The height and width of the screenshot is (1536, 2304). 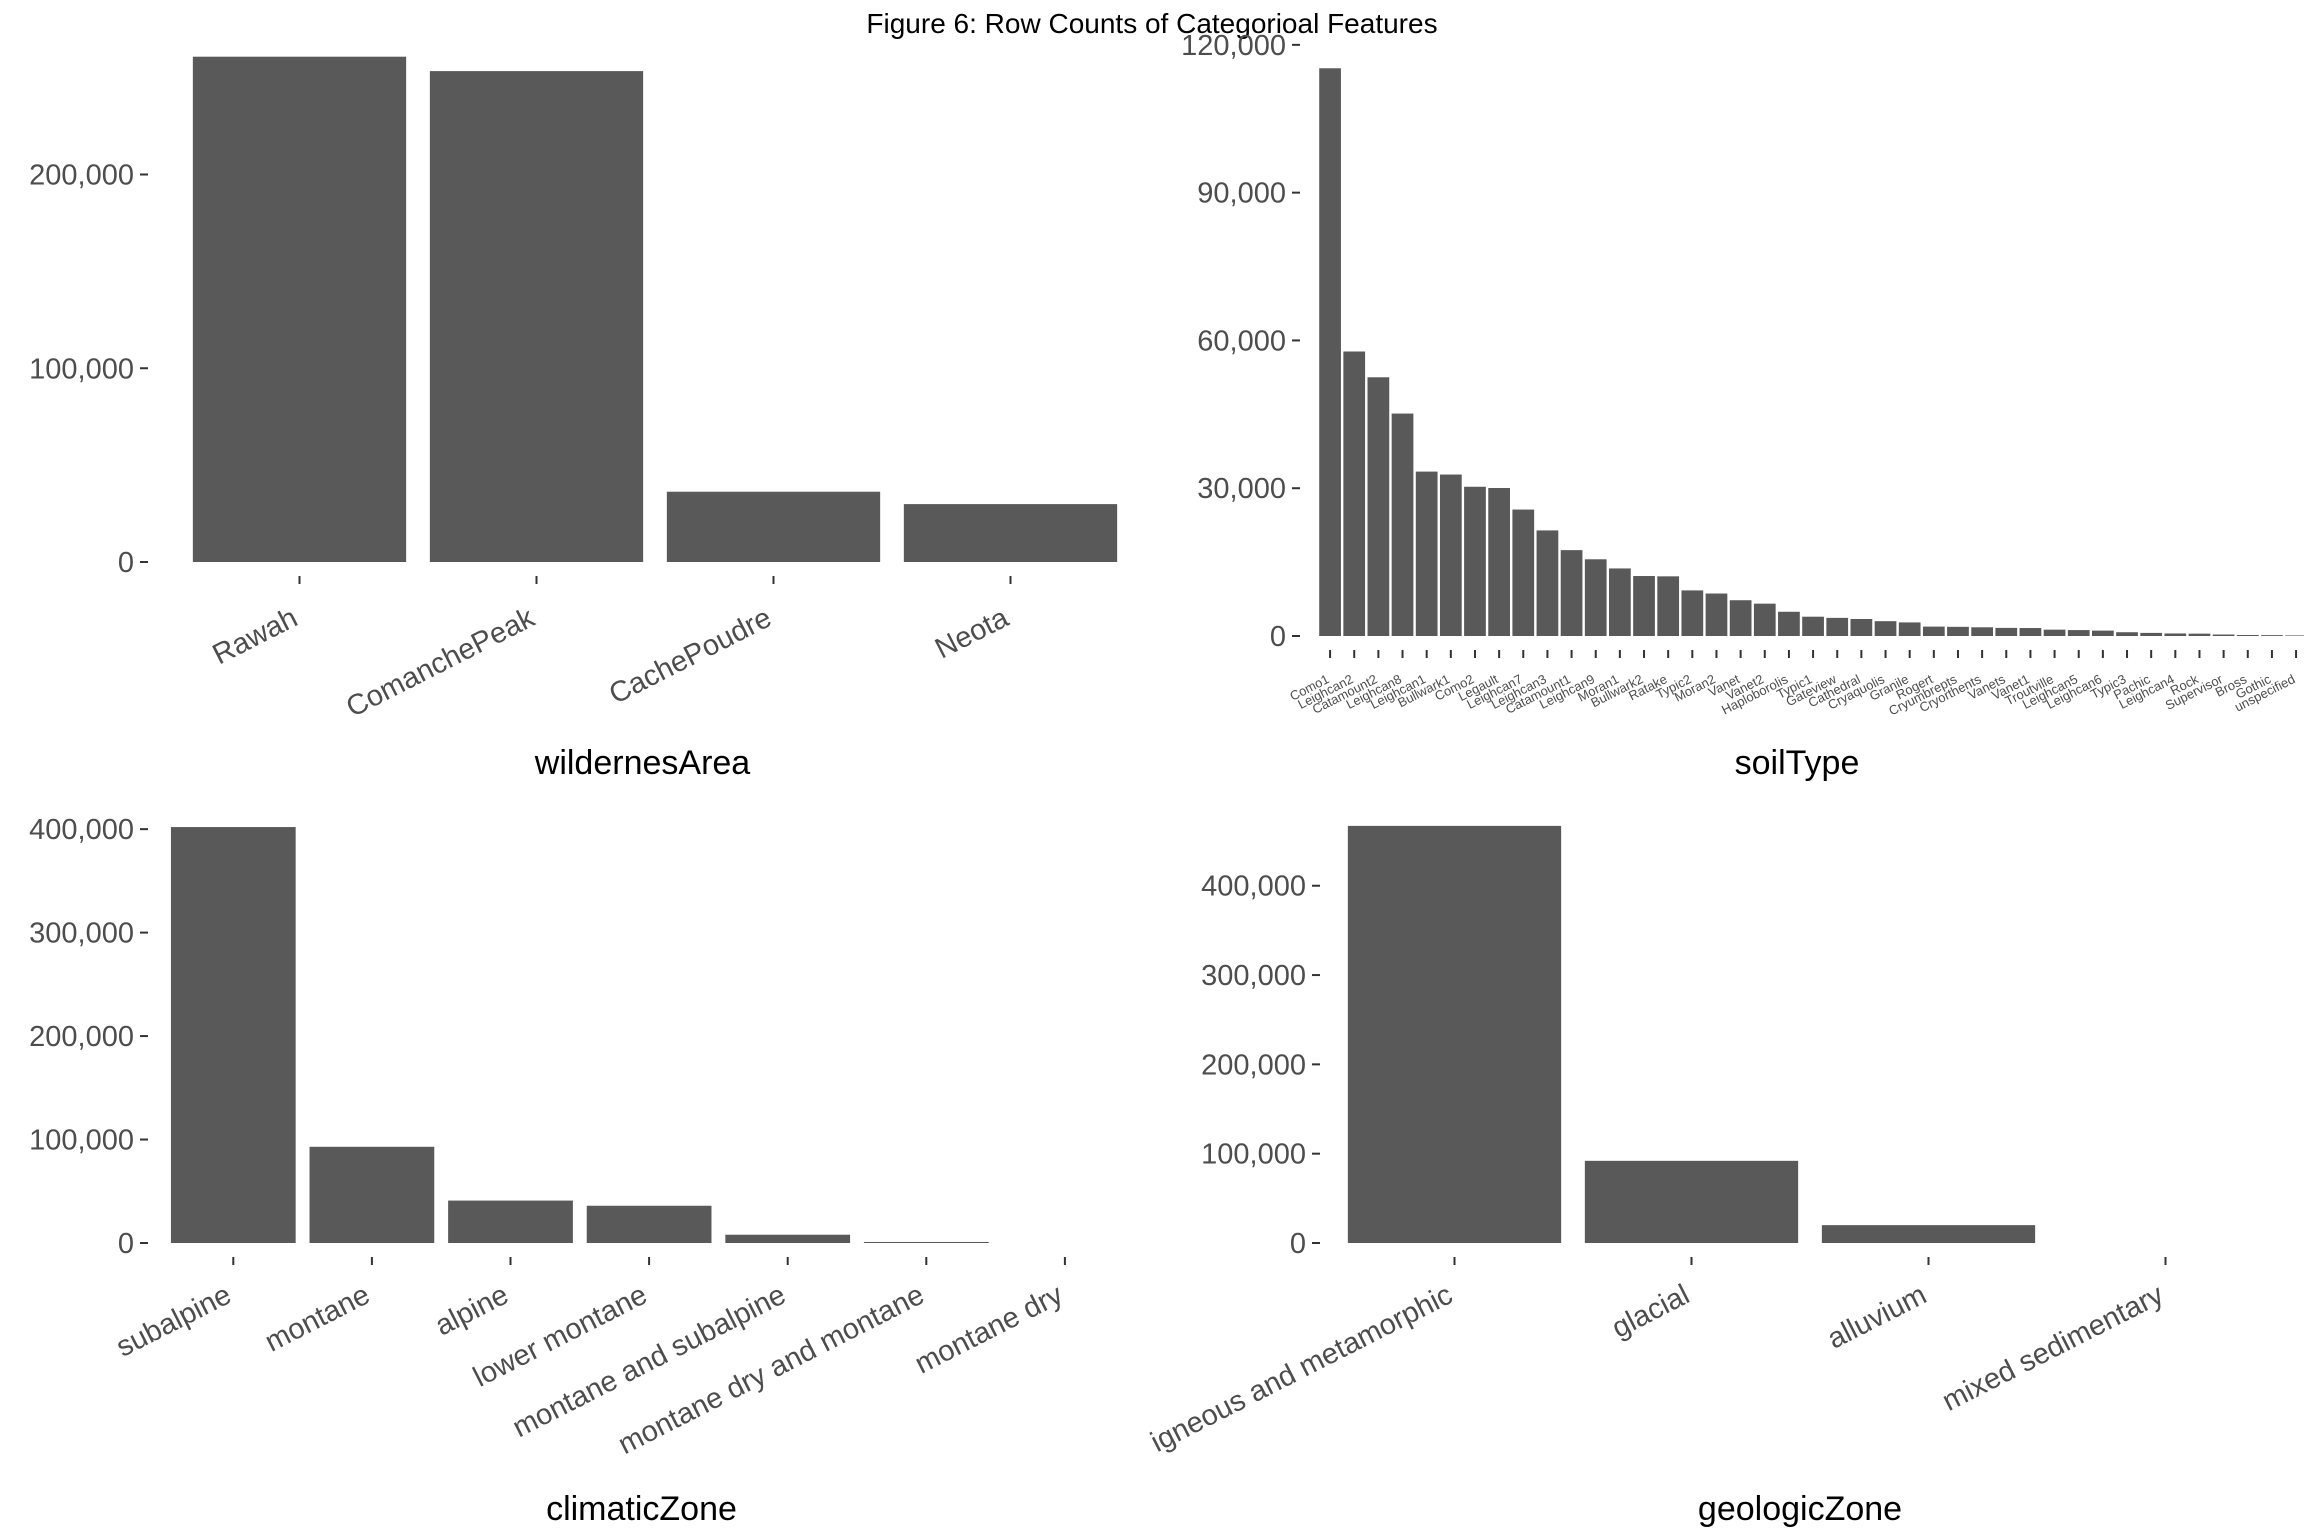 What do you see at coordinates (1797, 763) in the screenshot?
I see `x-axis-title: soilType` at bounding box center [1797, 763].